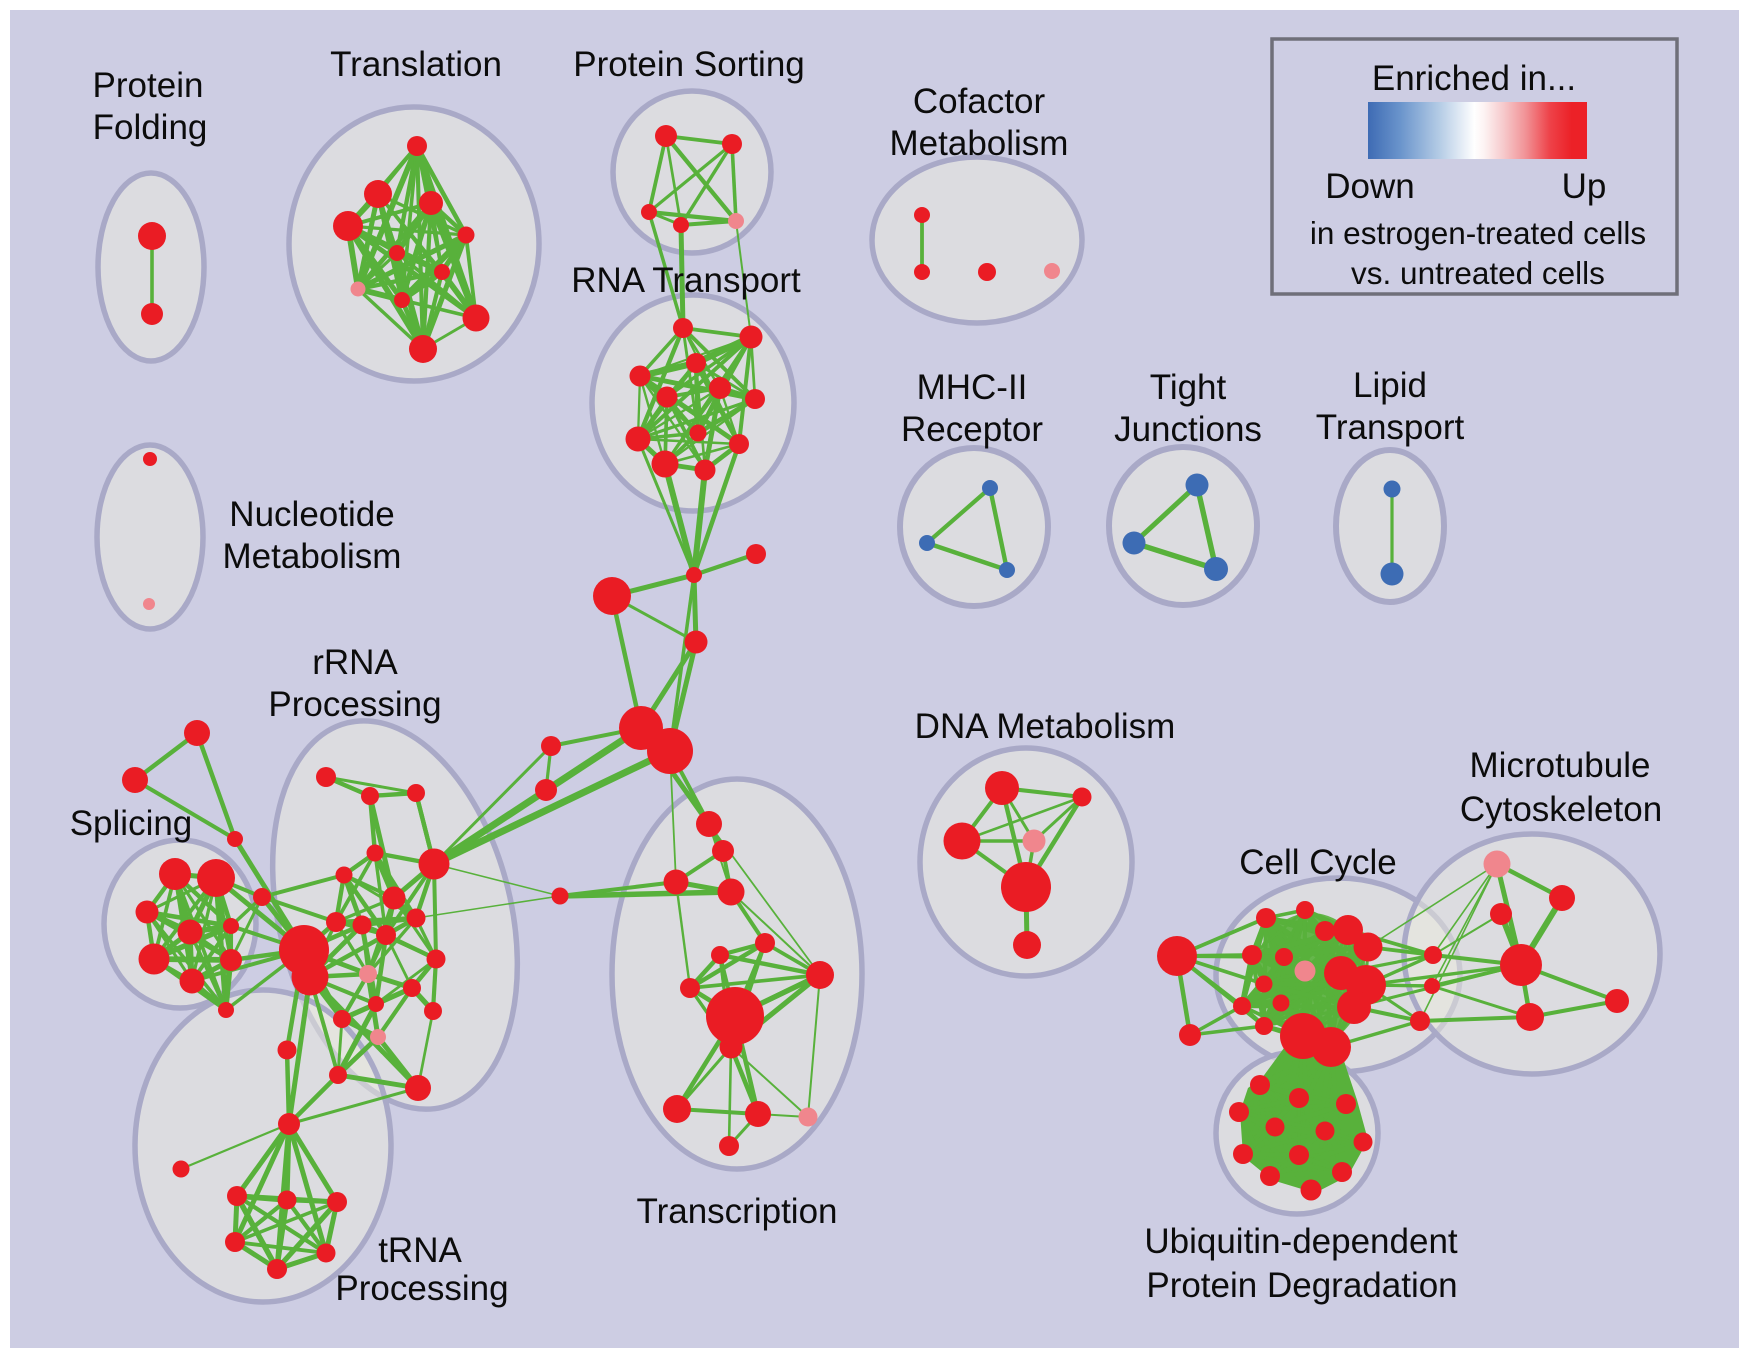 The image size is (1750, 1360). Describe the element at coordinates (1390, 427) in the screenshot. I see `svg-text: Transport` at that location.